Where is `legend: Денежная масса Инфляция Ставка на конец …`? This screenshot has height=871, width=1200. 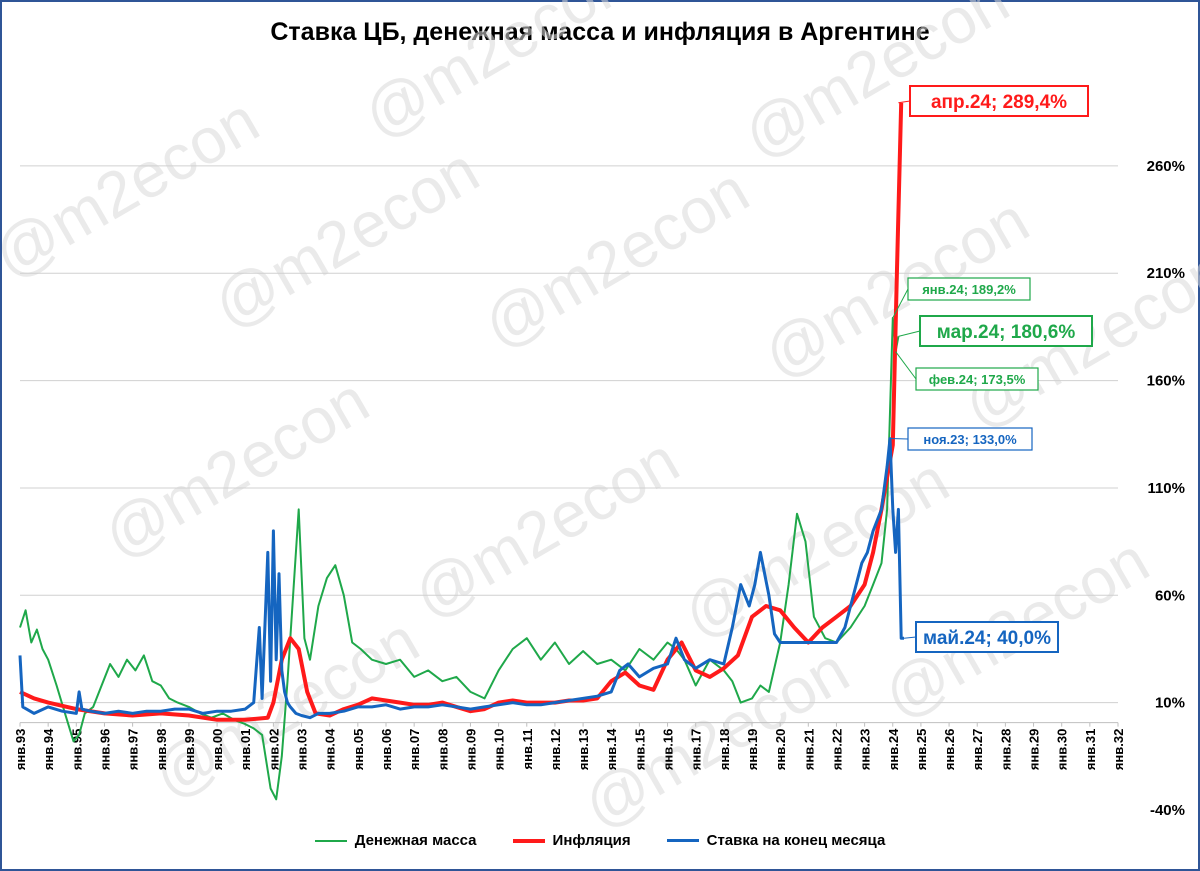
legend: Денежная масса Инфляция Ставка на конец … is located at coordinates (600, 840).